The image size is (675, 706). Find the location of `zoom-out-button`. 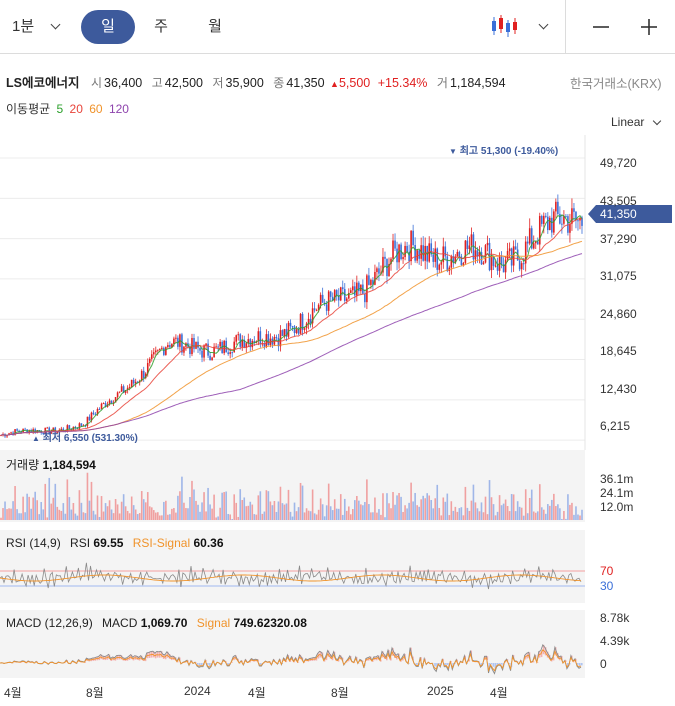

zoom-out-button is located at coordinates (601, 27).